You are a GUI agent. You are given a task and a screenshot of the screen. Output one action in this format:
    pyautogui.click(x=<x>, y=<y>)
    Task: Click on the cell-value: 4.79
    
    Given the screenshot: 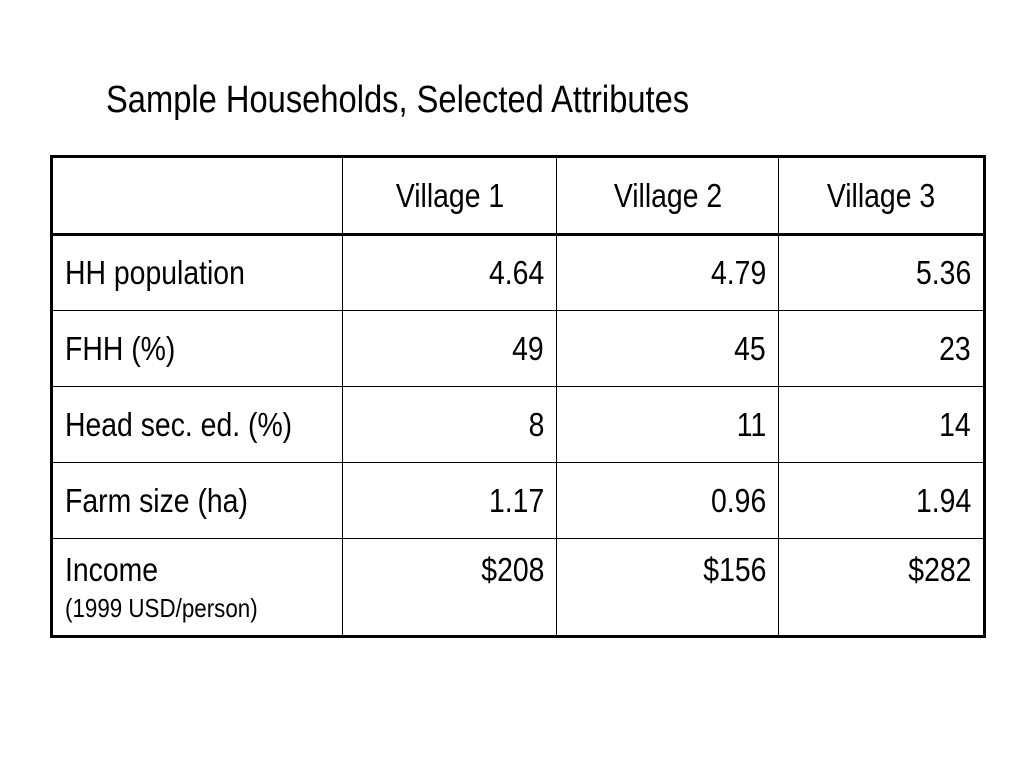 What is the action you would take?
    pyautogui.click(x=667, y=272)
    